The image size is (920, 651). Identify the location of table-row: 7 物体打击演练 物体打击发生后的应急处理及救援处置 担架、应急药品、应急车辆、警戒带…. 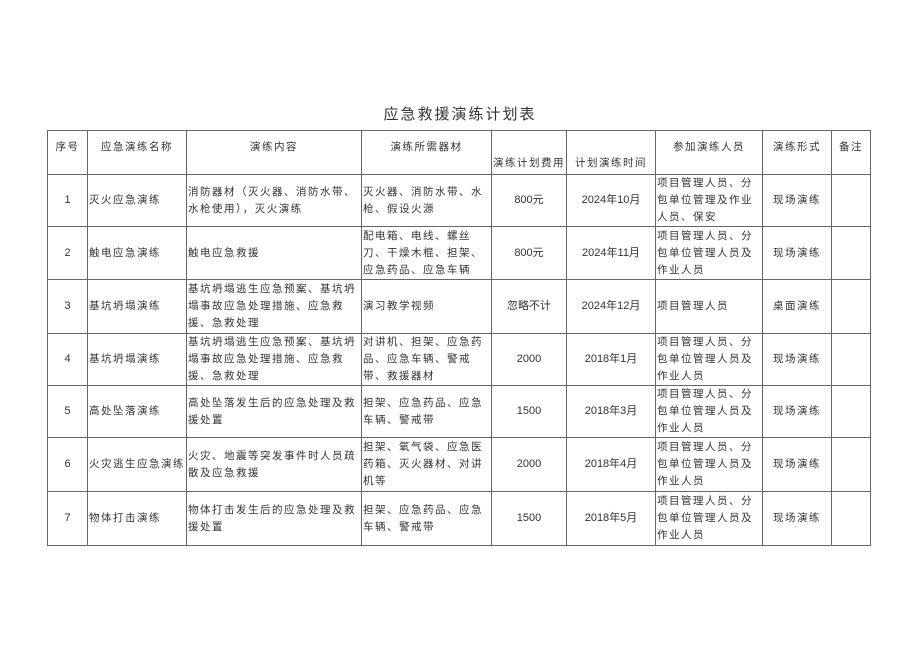
(459, 518).